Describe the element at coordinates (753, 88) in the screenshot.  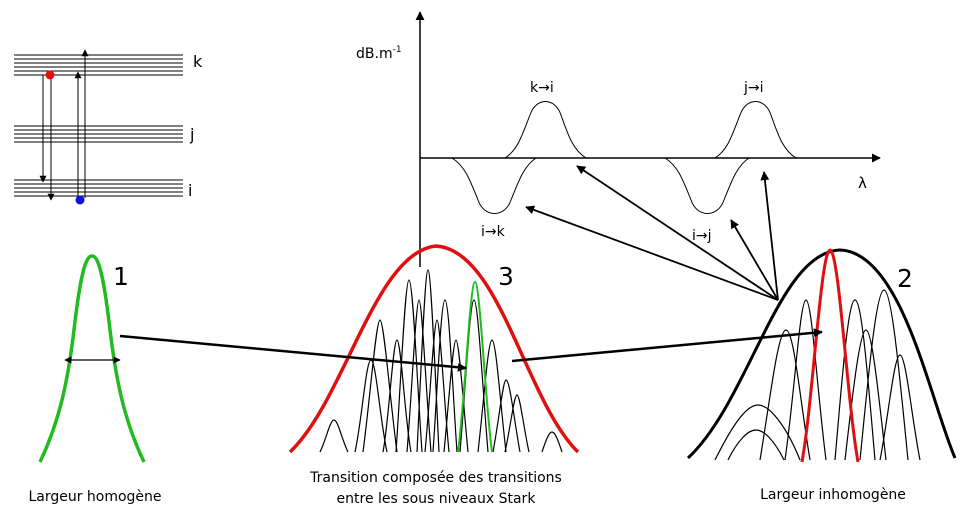
I see `transition-label-j-i: j→i` at that location.